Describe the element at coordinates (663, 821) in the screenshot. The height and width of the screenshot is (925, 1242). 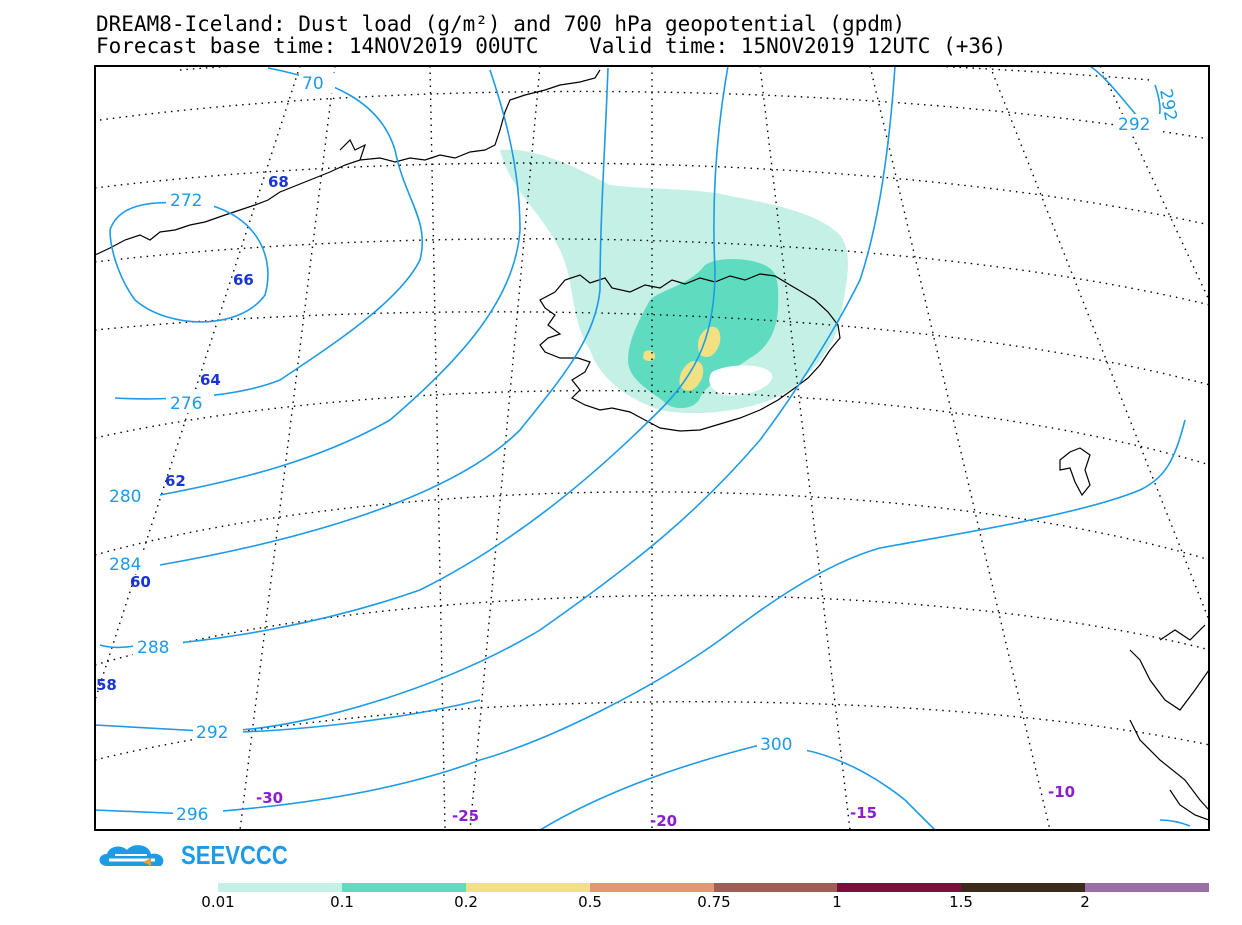
I see `lon-label-minus20: -20` at that location.